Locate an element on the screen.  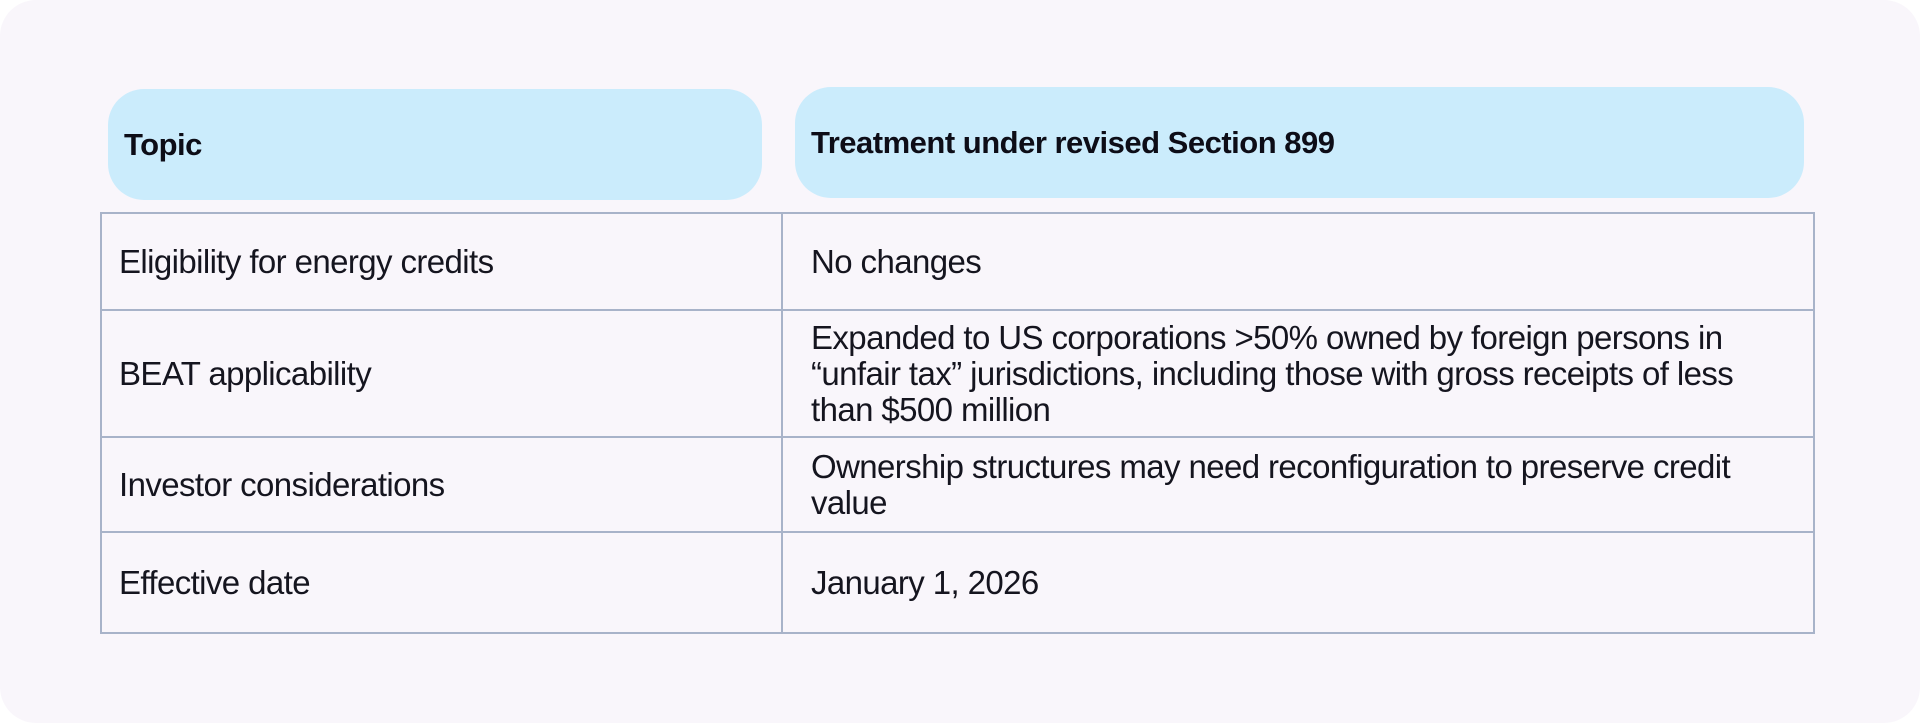
topic-cell: Effective date is located at coordinates (442, 582).